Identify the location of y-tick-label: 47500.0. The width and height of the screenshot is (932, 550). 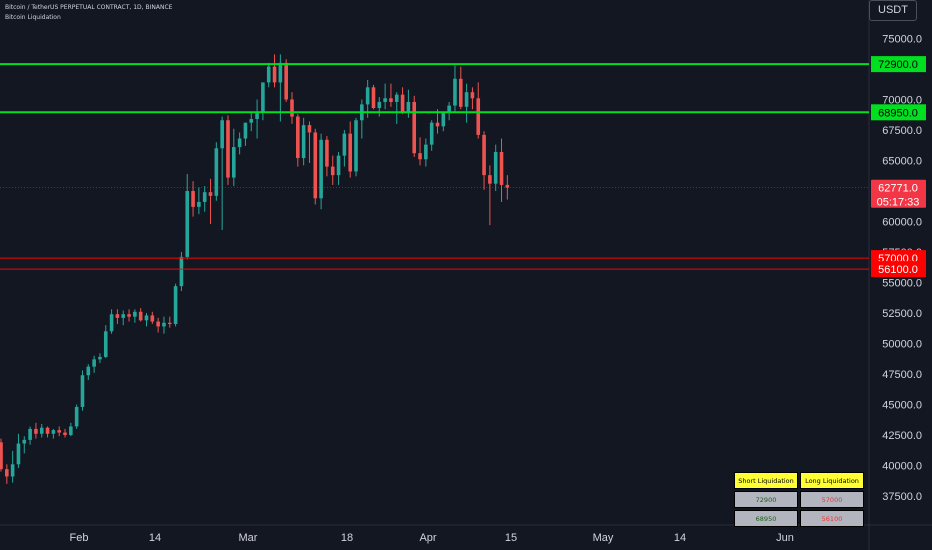
(902, 375).